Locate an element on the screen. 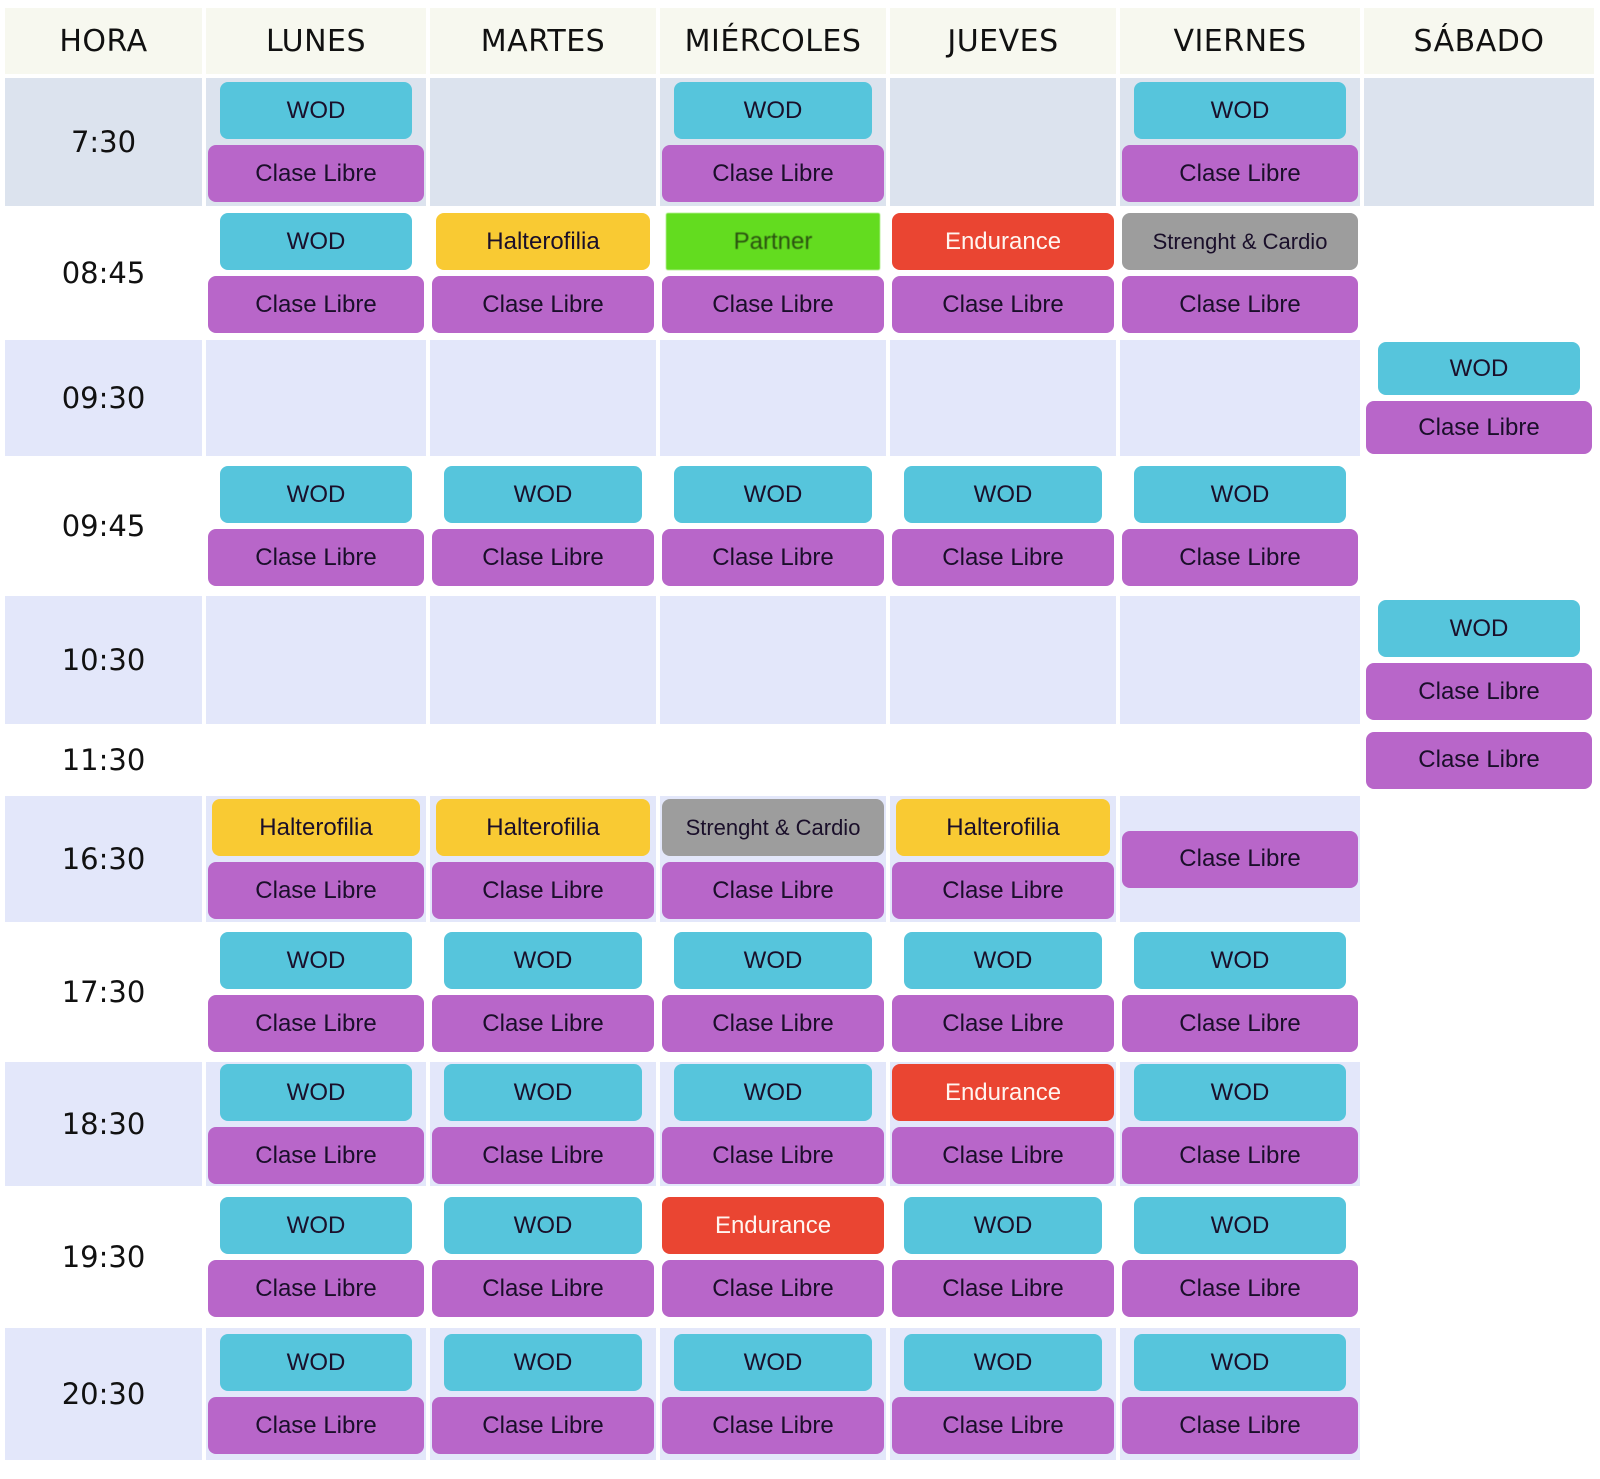  time-label: 20:30 is located at coordinates (103, 1394).